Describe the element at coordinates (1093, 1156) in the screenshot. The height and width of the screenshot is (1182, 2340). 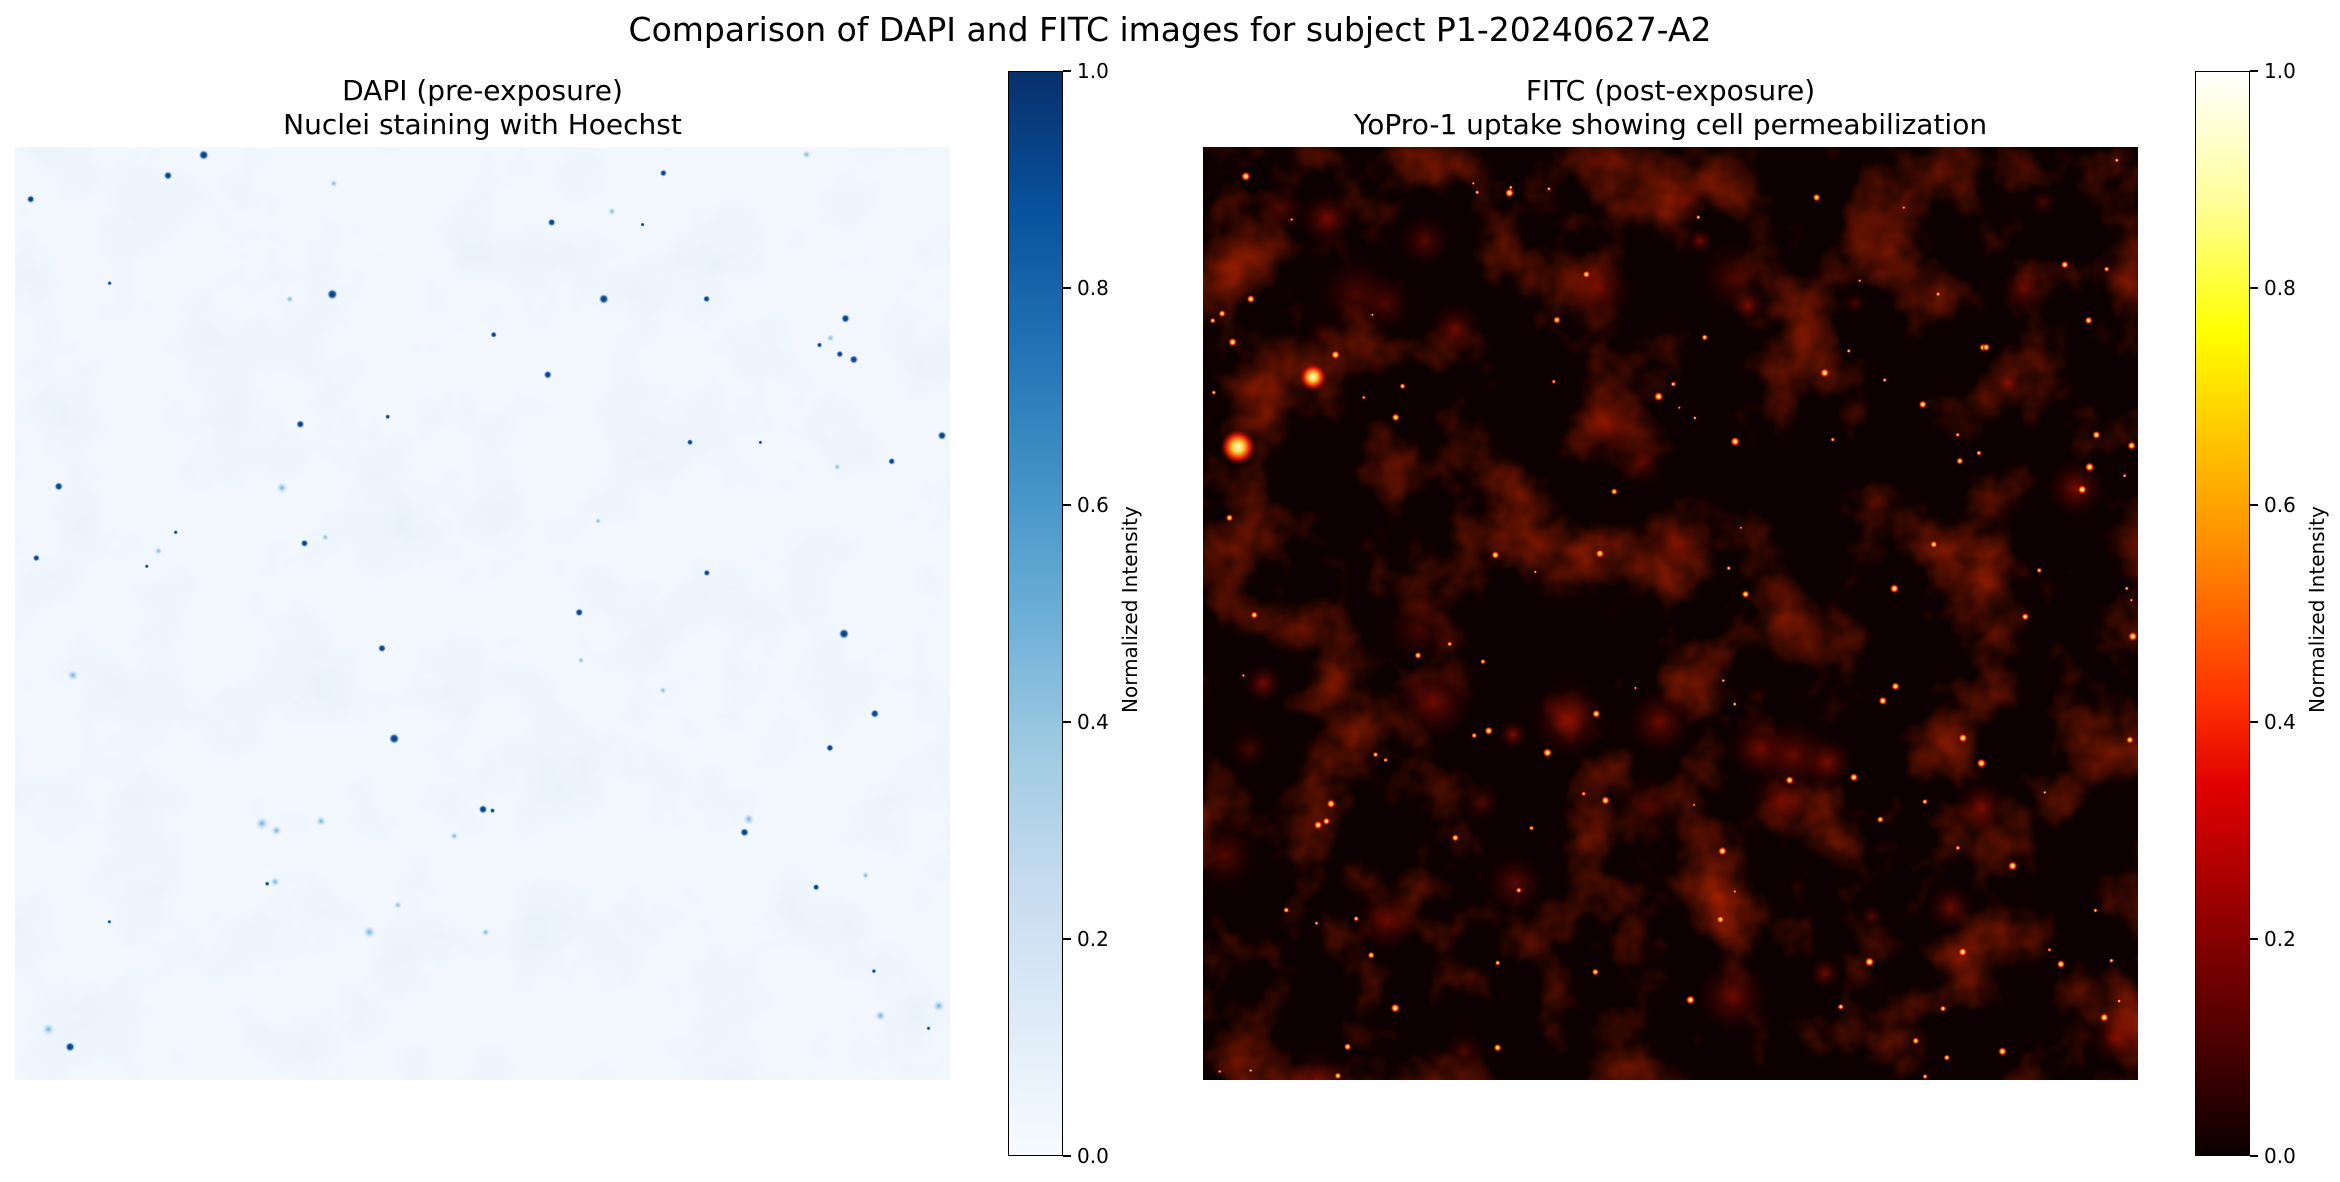
I see `colorbar-tick-label: 0.0` at that location.